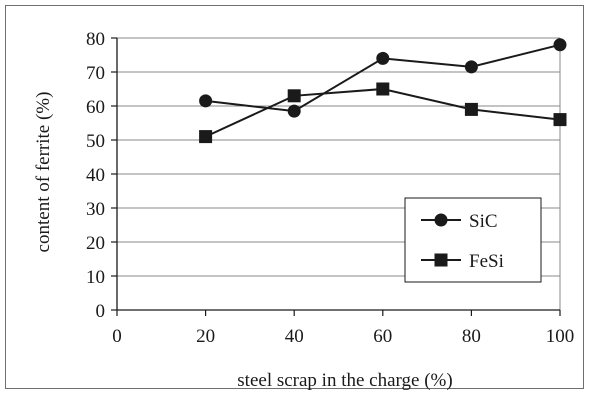 This screenshot has height=394, width=590. I want to click on x-tick-label-100: 100, so click(560, 336).